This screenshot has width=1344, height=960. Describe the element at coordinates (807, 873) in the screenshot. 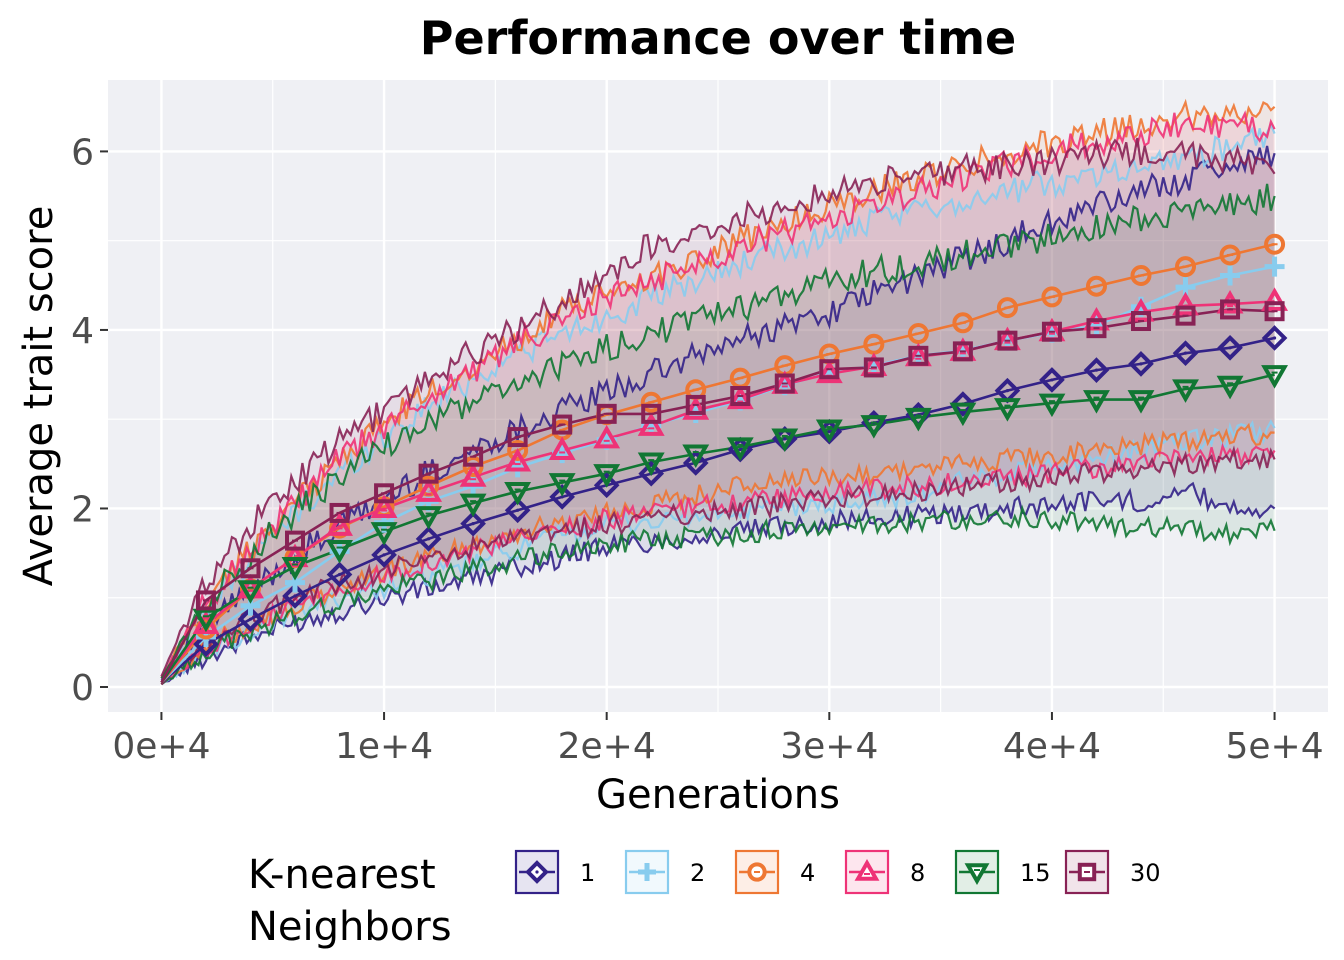

I see `legend-label: 4` at that location.